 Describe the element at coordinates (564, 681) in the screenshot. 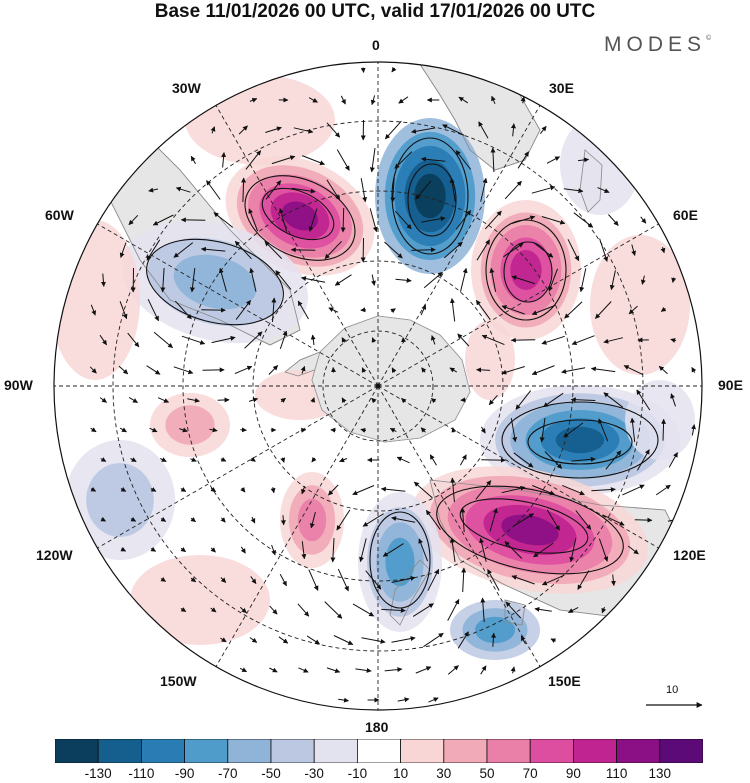

I see `lon-label-150e: 150E` at that location.